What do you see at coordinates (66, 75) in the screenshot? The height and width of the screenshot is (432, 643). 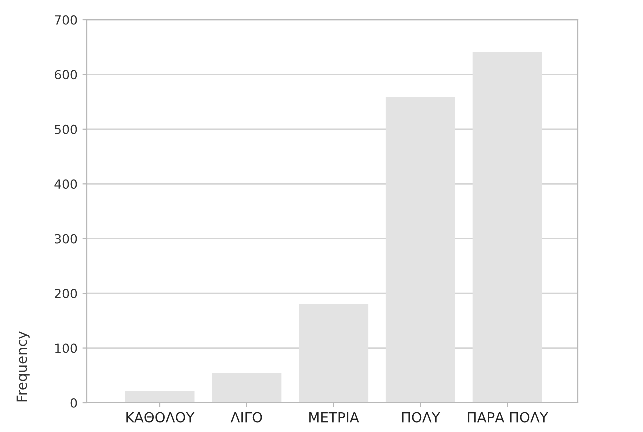 I see `y-tick-label: 600` at bounding box center [66, 75].